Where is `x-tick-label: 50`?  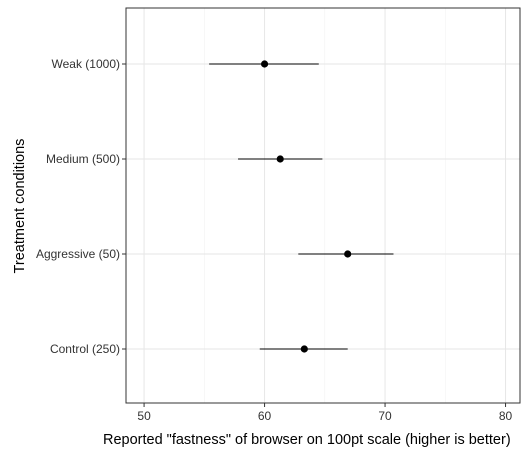
x-tick-label: 50 is located at coordinates (144, 416).